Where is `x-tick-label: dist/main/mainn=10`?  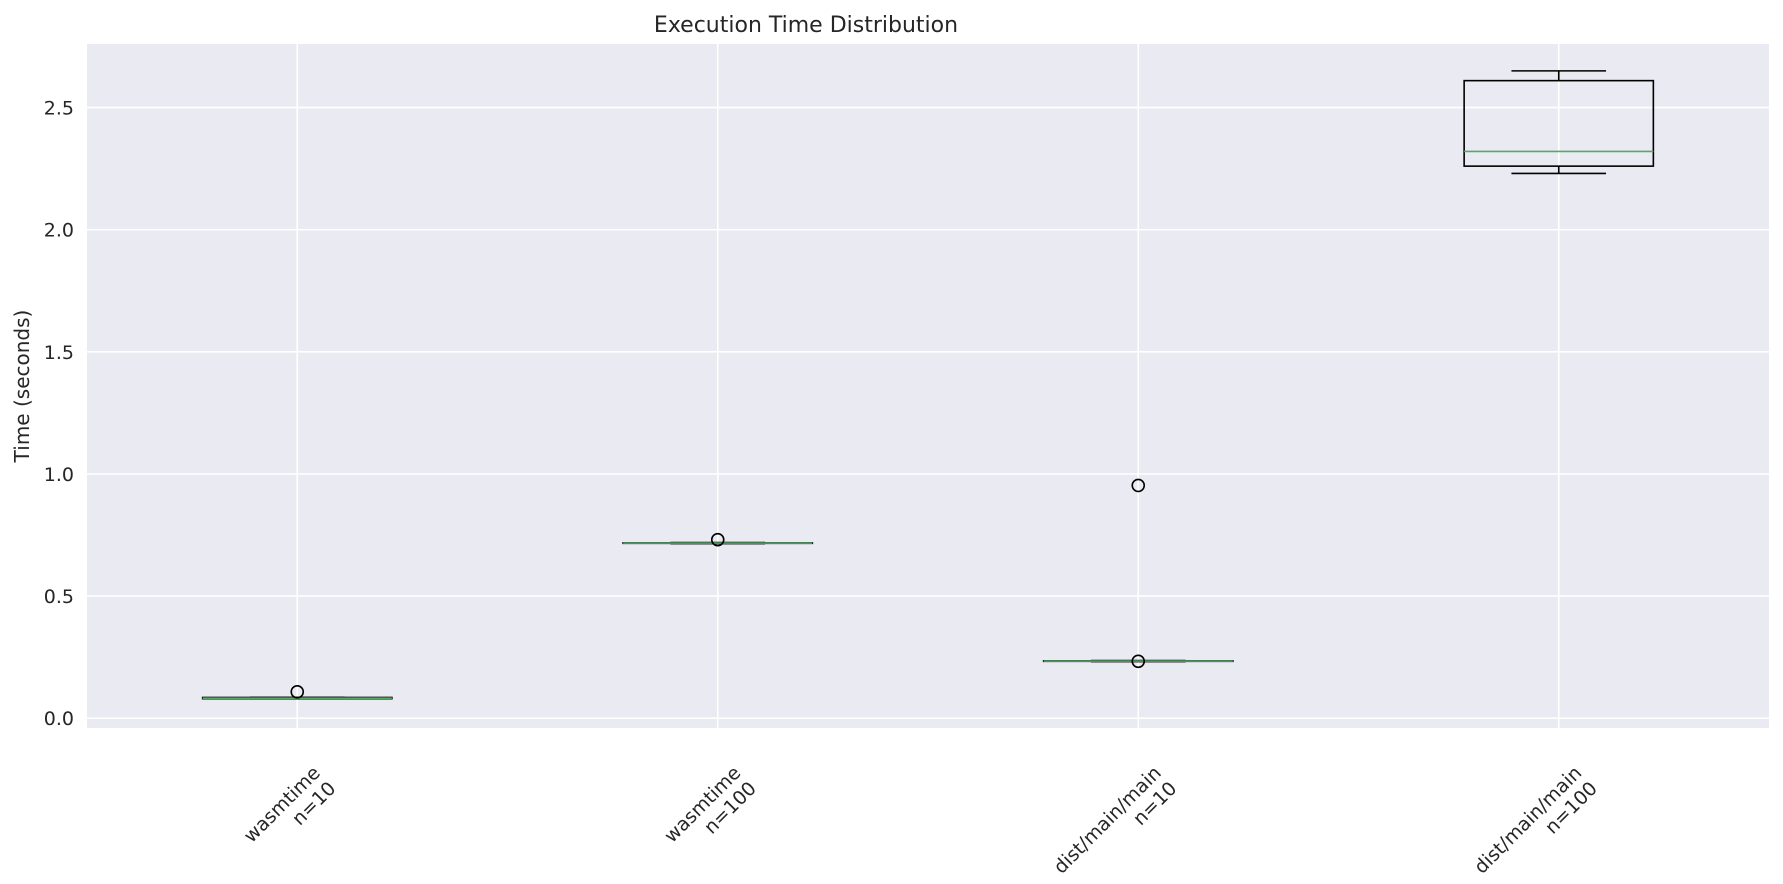
x-tick-label: dist/main/mainn=10 is located at coordinates (1116, 823).